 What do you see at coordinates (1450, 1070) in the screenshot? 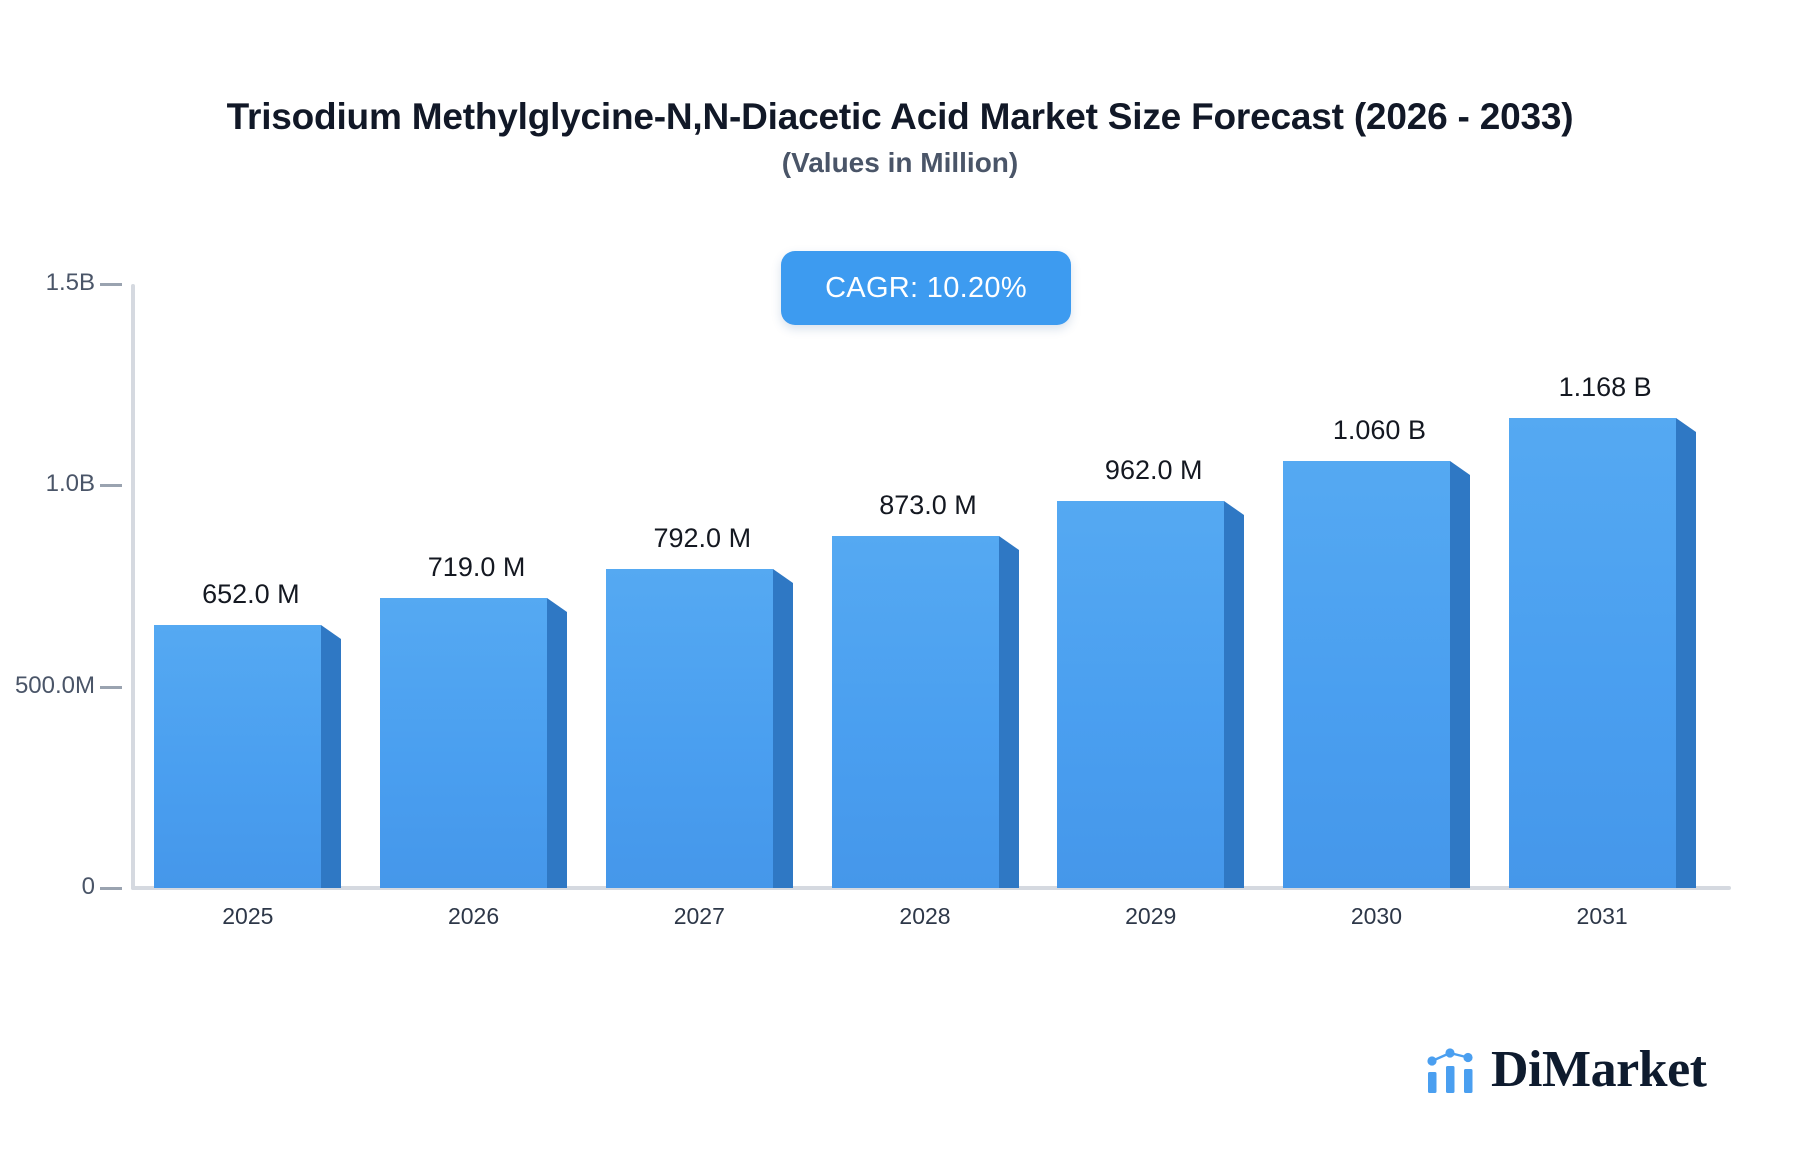
I see `bar-chart-with-dots-icon` at bounding box center [1450, 1070].